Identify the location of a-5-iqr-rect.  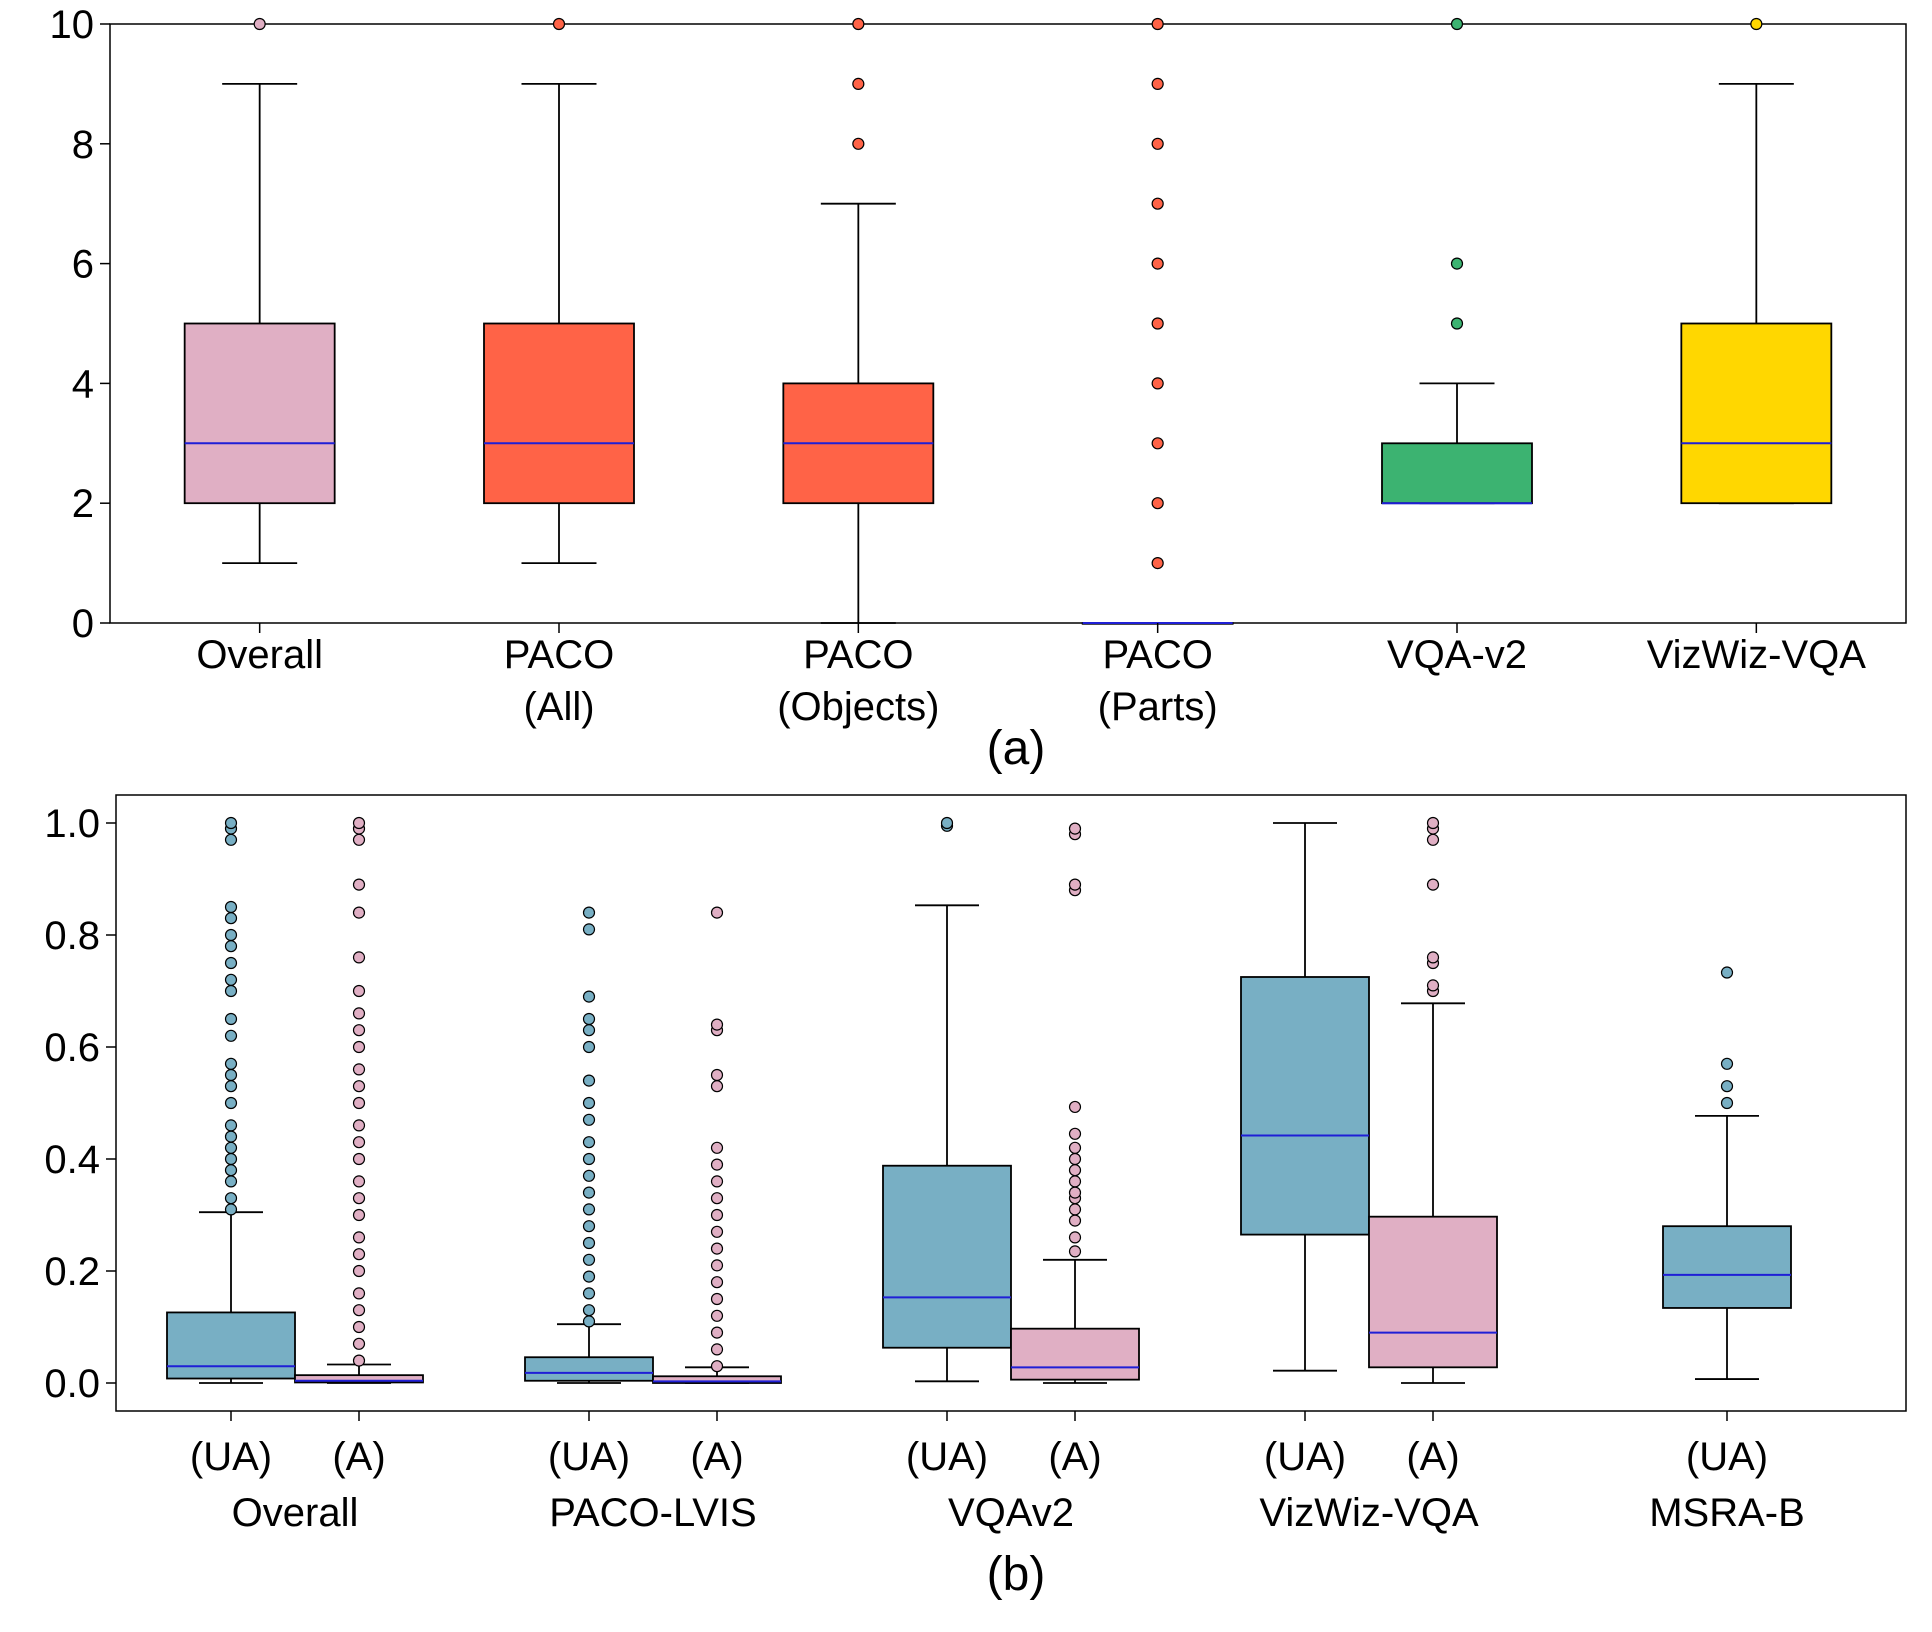
(1756, 413).